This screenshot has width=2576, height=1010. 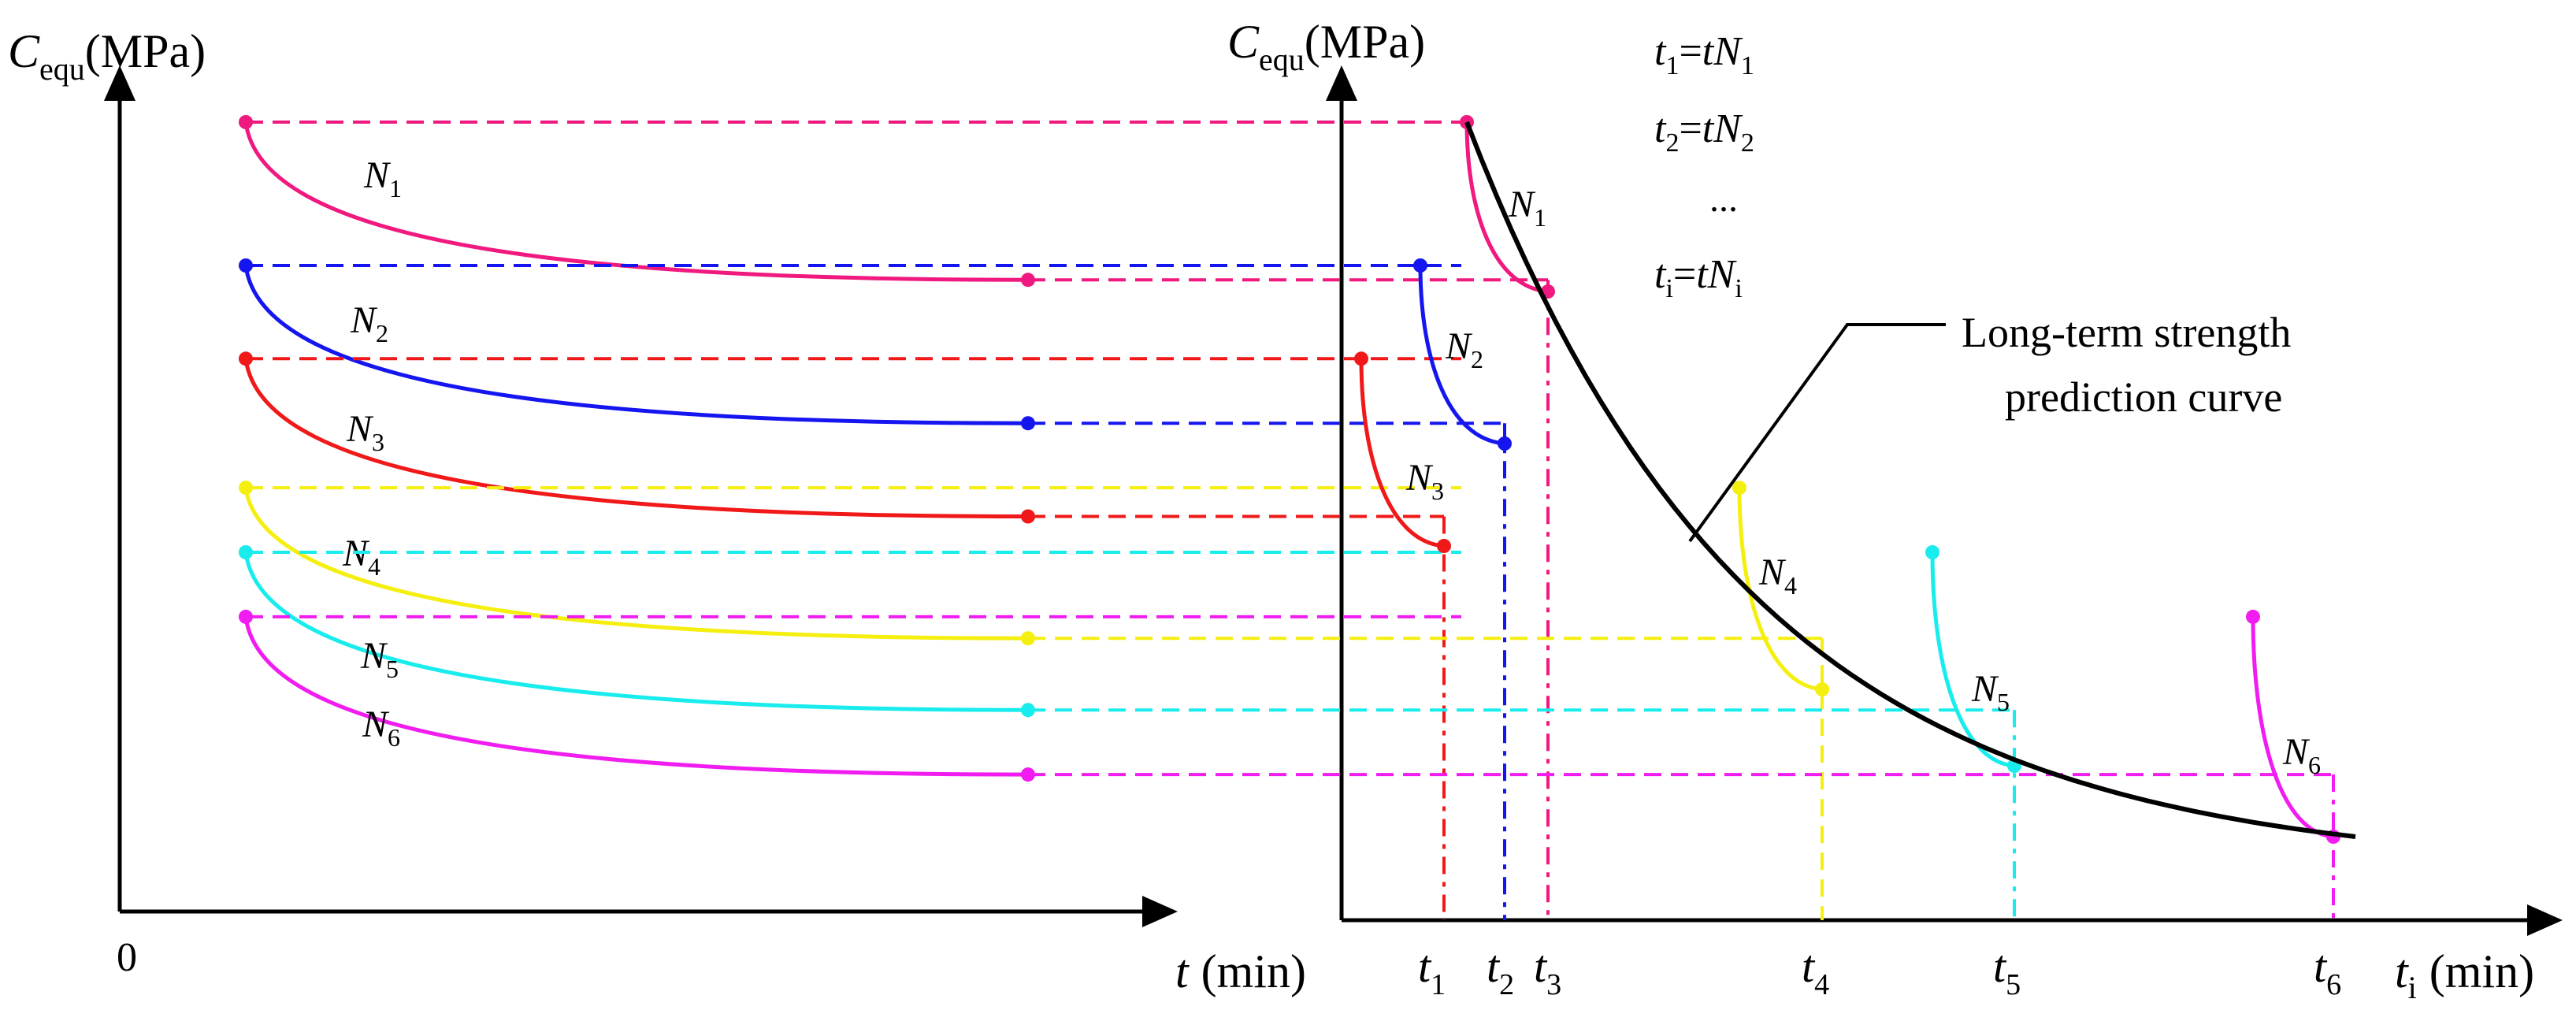 What do you see at coordinates (2321, 966) in the screenshot?
I see `time-tick-main-6: t` at bounding box center [2321, 966].